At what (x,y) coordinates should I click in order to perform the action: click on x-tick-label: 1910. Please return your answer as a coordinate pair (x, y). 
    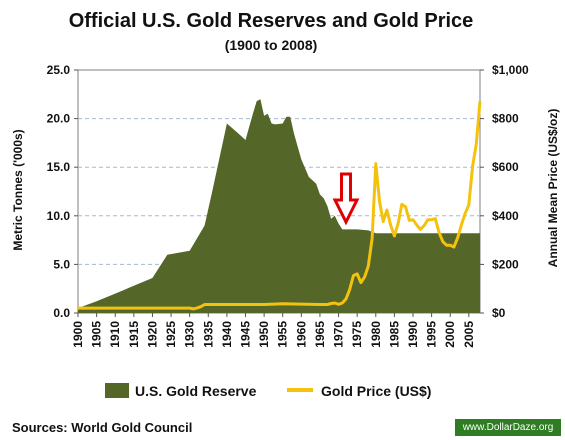
    Looking at the image, I should click on (115, 334).